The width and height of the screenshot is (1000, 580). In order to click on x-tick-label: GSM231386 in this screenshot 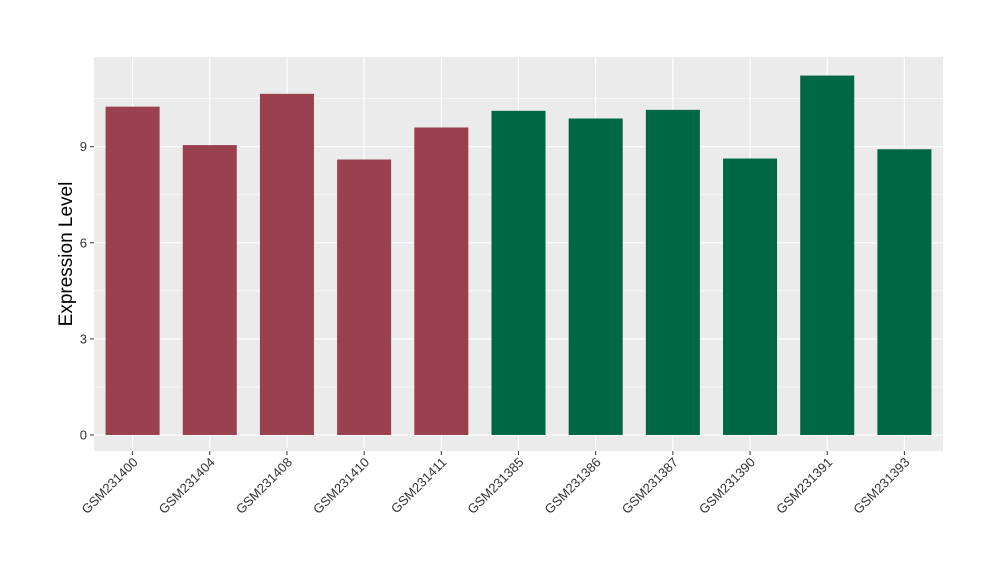, I will do `click(573, 486)`.